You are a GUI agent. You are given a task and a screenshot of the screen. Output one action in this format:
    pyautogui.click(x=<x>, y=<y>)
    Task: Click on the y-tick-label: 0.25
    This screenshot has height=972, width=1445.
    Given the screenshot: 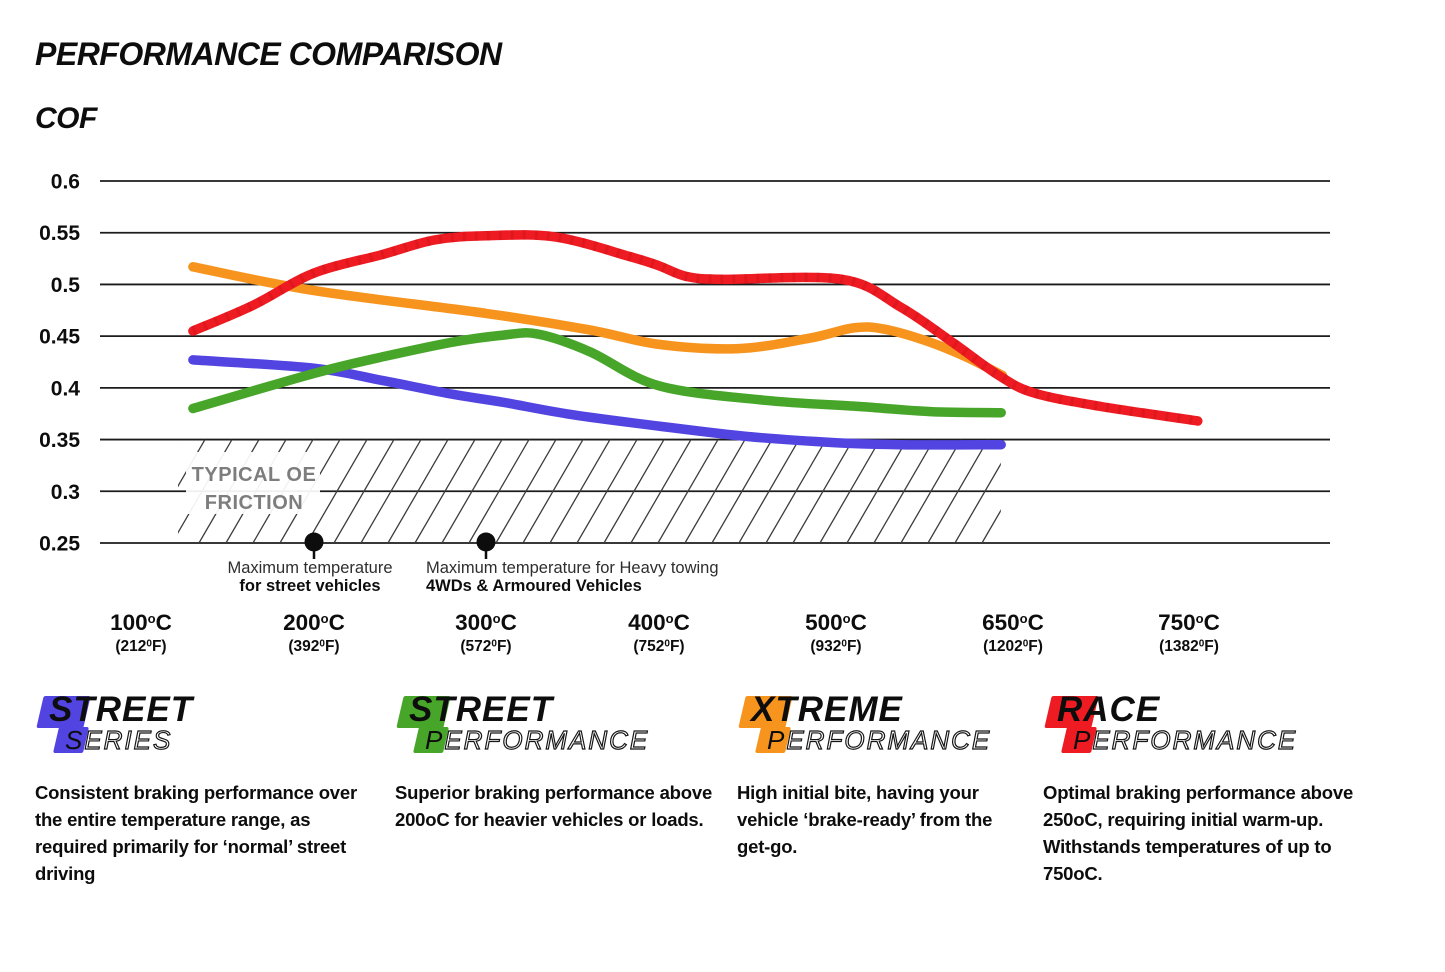 What is the action you would take?
    pyautogui.click(x=59, y=544)
    